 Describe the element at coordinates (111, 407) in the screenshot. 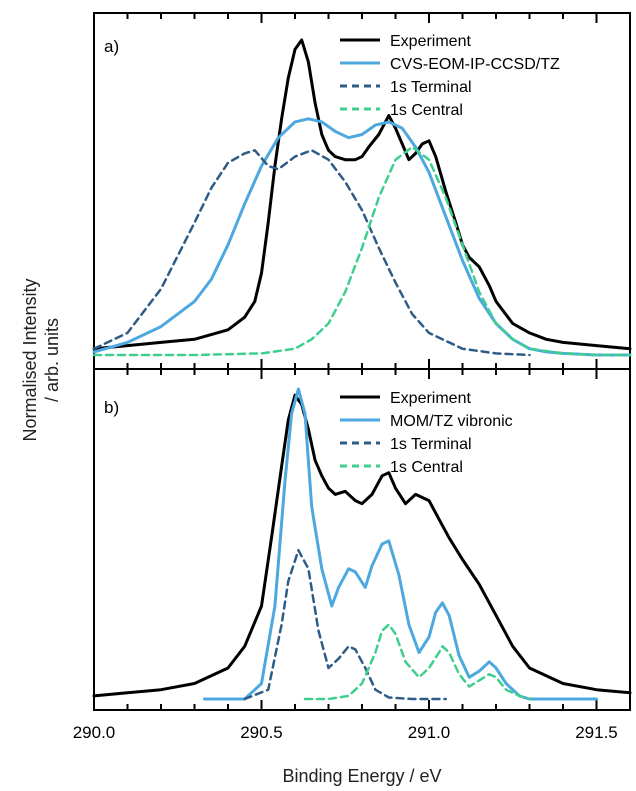

I see `panel-b-label: b)` at that location.